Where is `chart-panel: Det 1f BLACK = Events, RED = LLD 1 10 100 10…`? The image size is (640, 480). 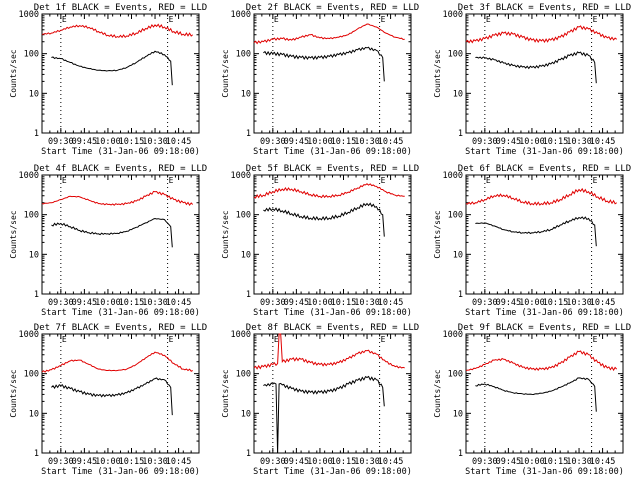 chart-panel: Det 1f BLACK = Events, RED = LLD 1 10 100 10… is located at coordinates (108, 80).